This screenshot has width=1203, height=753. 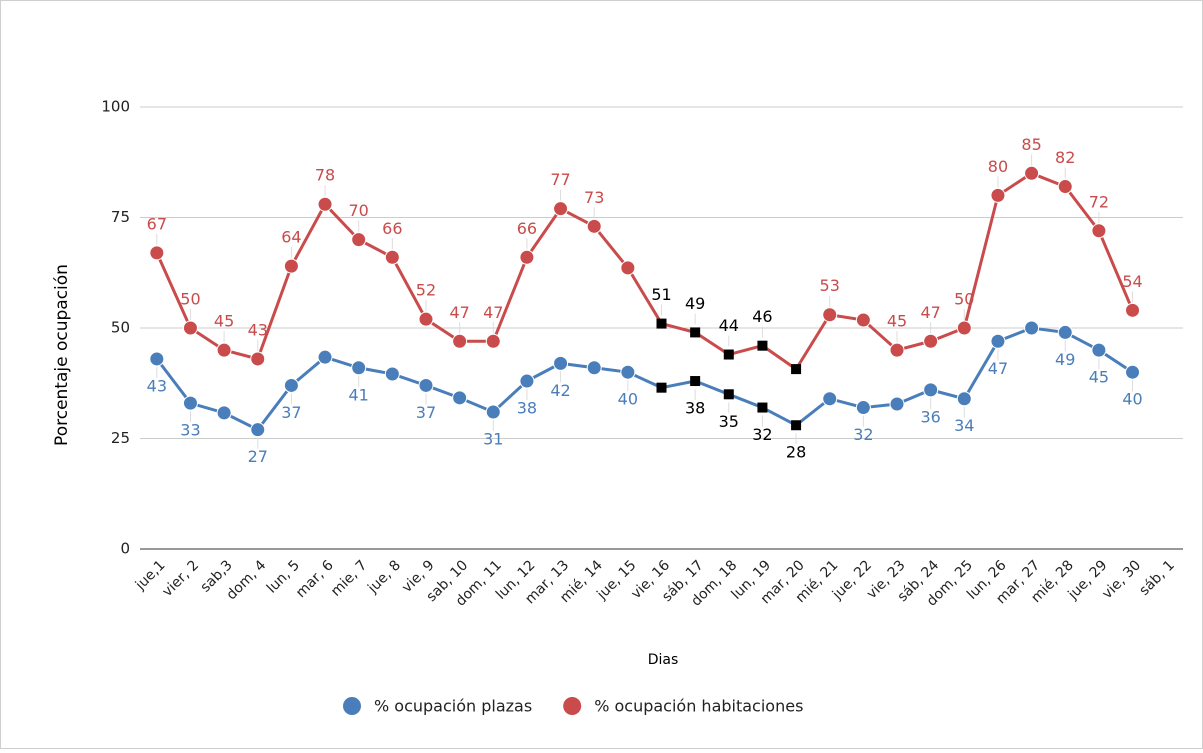 What do you see at coordinates (560, 390) in the screenshot?
I see `data-label: 42` at bounding box center [560, 390].